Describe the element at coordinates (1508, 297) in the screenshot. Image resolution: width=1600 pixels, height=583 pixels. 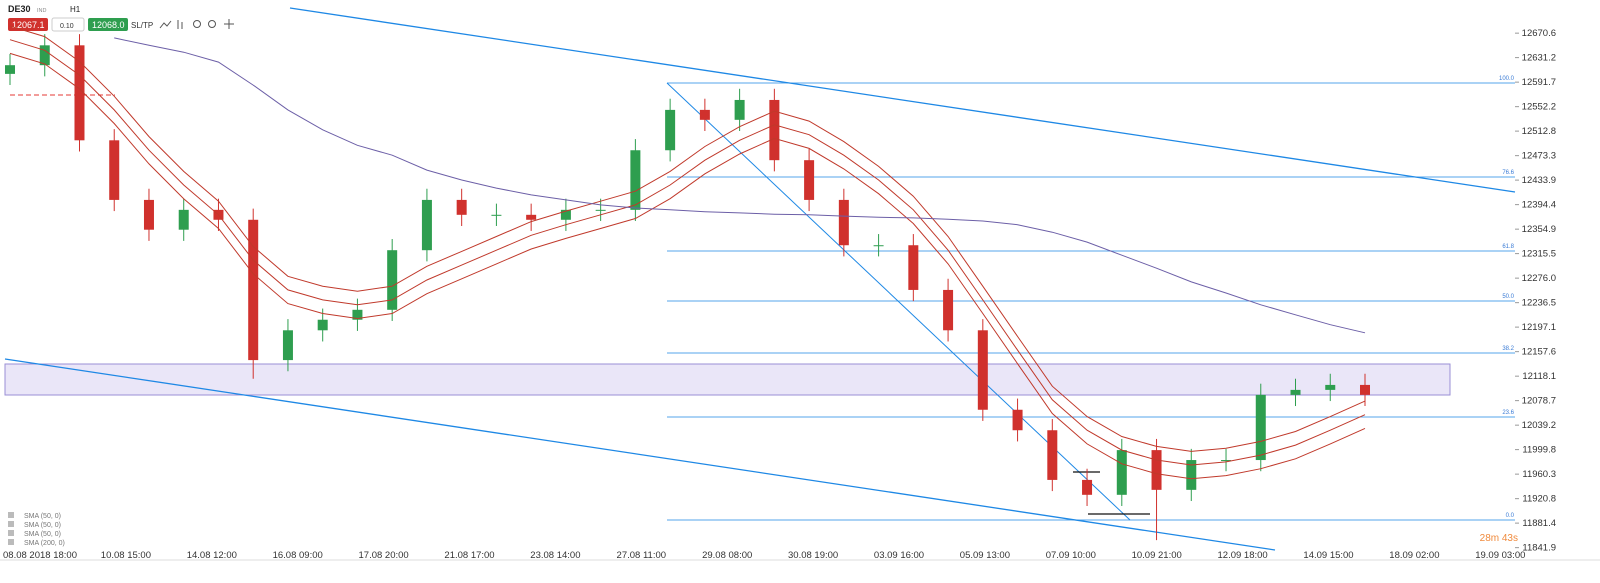
I see `fib-label: 50.0` at that location.